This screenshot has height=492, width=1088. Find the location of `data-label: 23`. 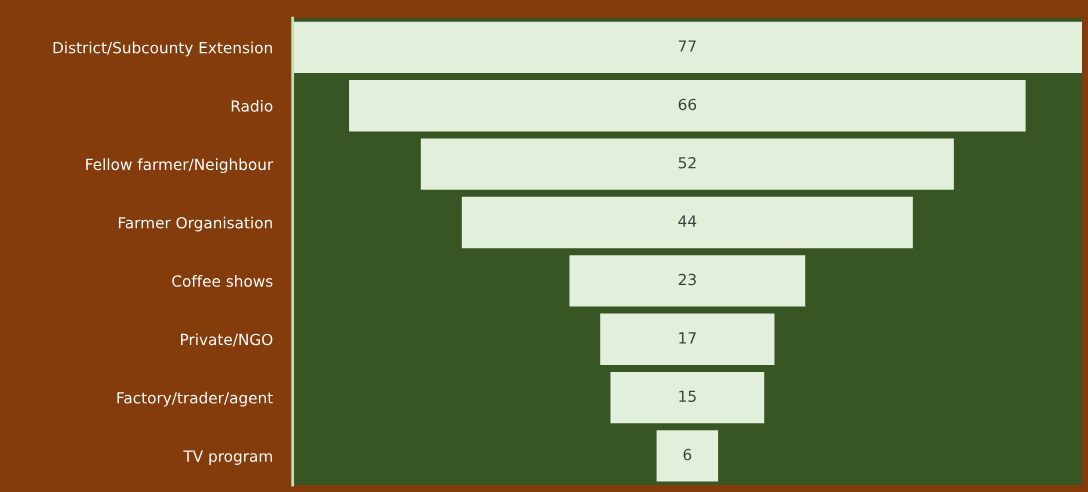

data-label: 23 is located at coordinates (687, 279).